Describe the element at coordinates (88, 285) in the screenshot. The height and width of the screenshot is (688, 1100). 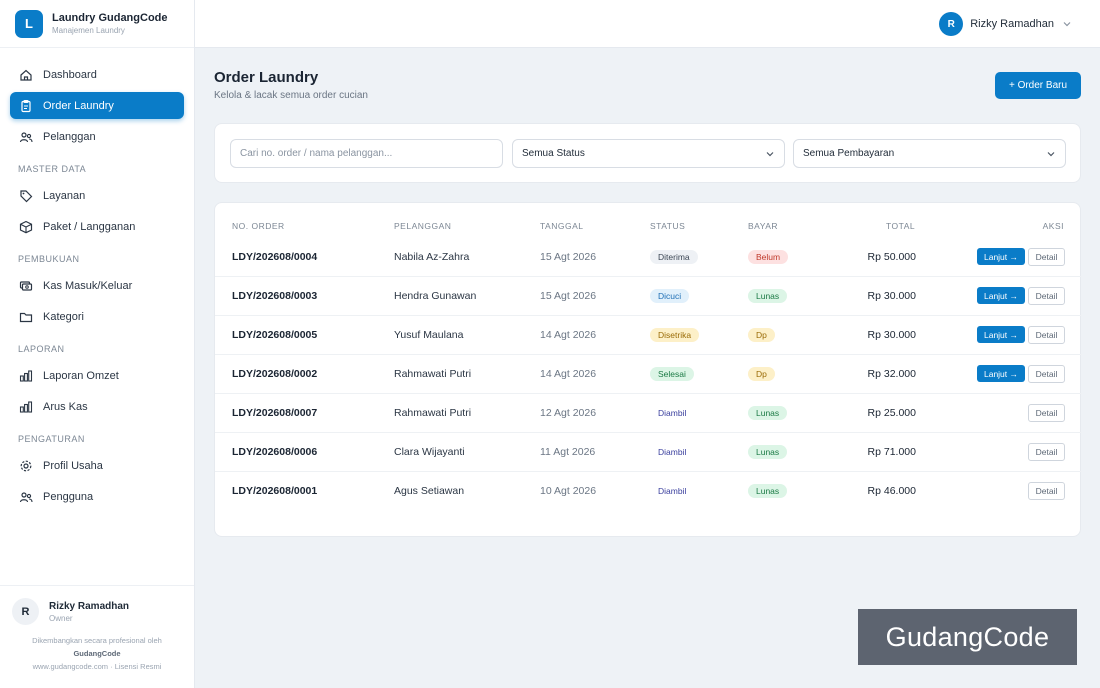
I see `sidebar-item-label: Kas Masuk/Keluar` at that location.